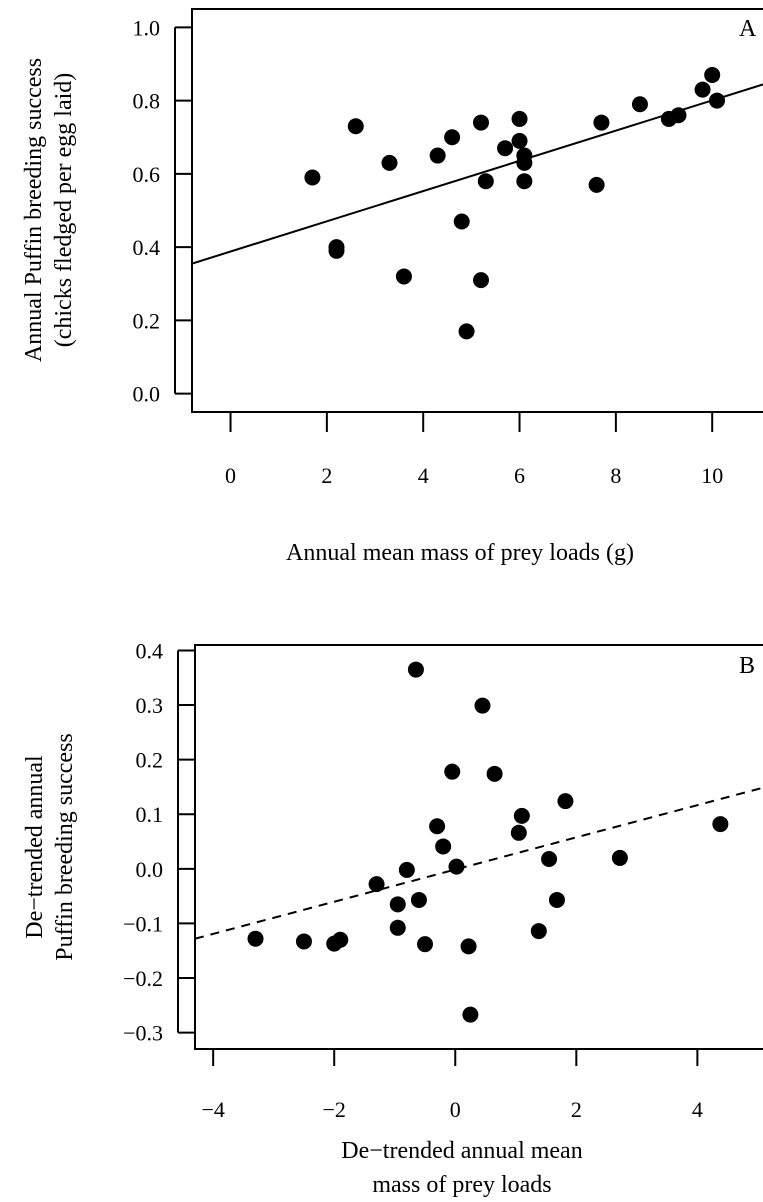 This screenshot has width=763, height=1202. I want to click on panel-b-y-tick-label: 0.3, so click(150, 705).